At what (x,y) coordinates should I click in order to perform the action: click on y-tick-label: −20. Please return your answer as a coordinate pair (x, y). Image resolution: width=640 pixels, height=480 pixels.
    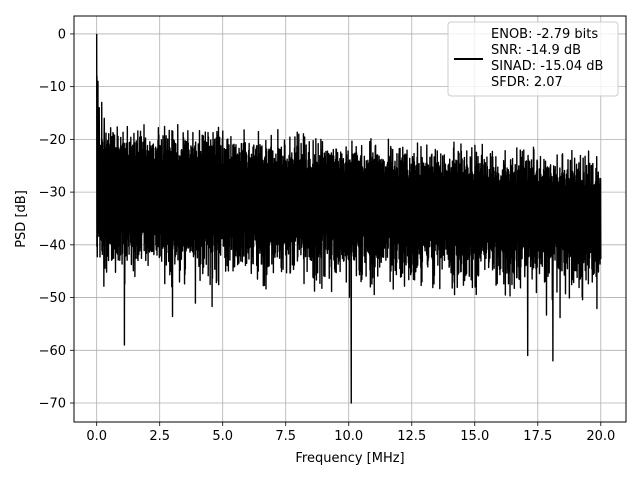
    Looking at the image, I should click on (52, 140).